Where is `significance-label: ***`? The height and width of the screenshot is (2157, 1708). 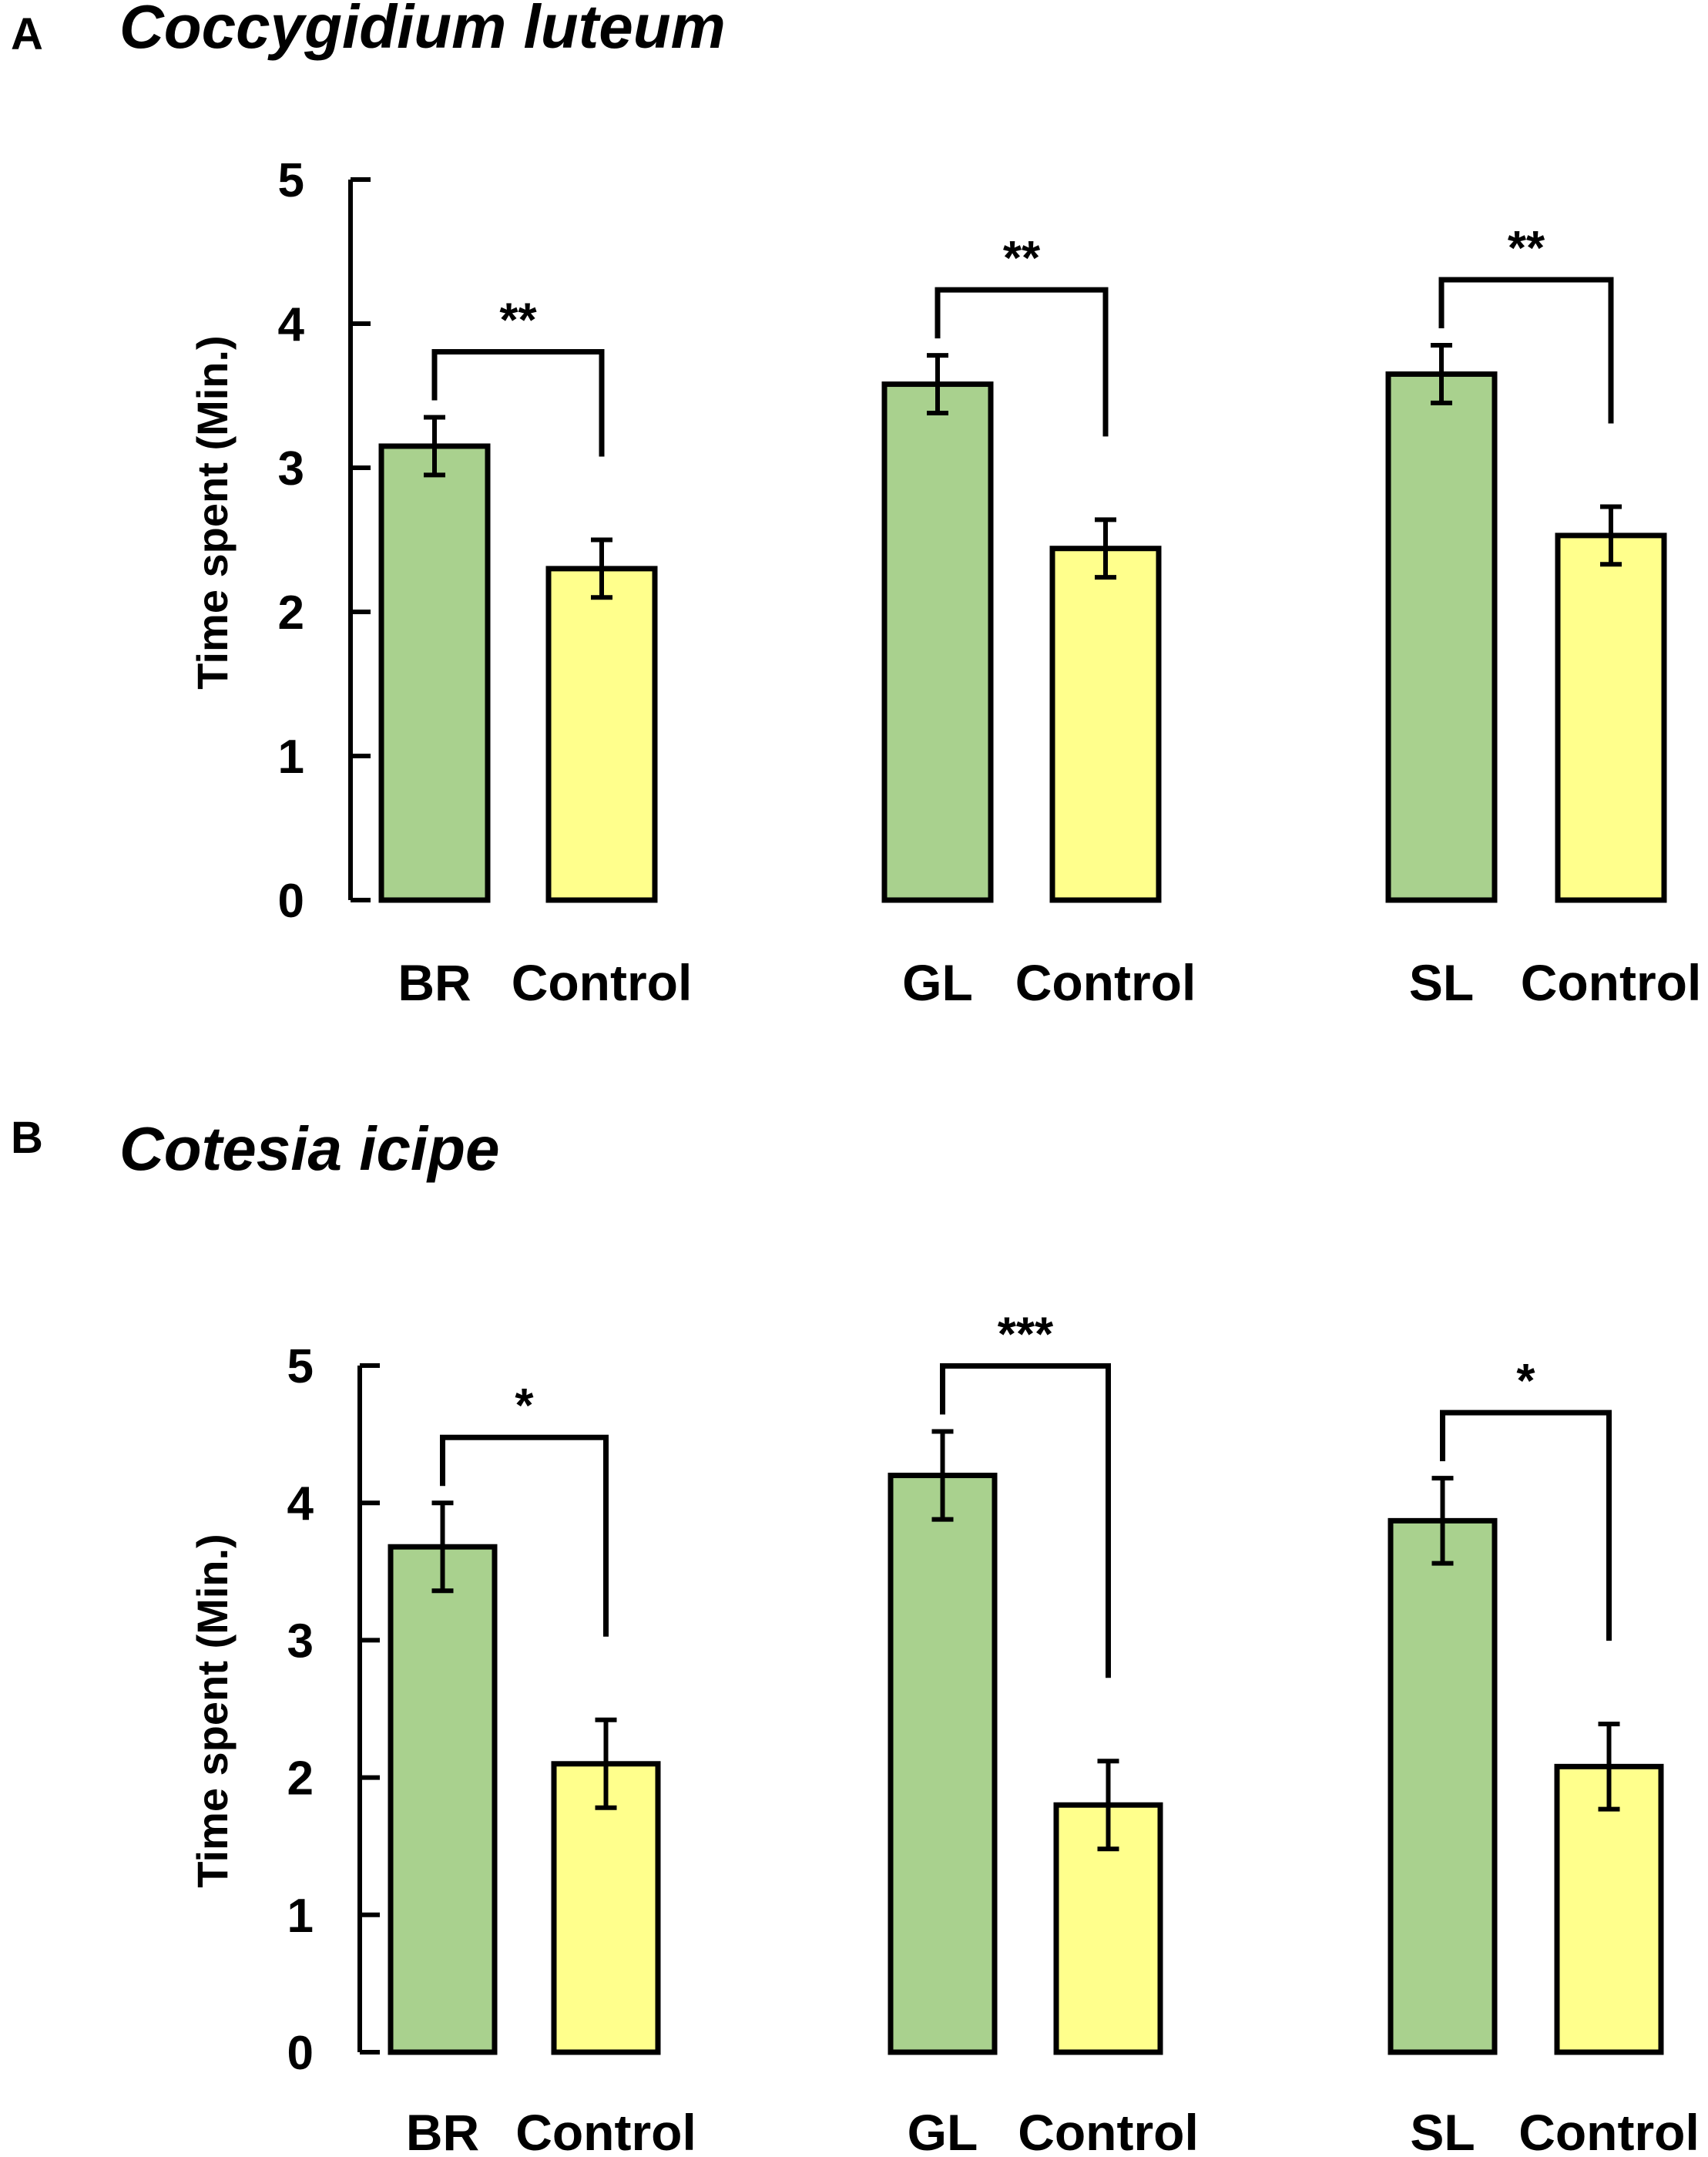
significance-label: *** is located at coordinates (1026, 1335).